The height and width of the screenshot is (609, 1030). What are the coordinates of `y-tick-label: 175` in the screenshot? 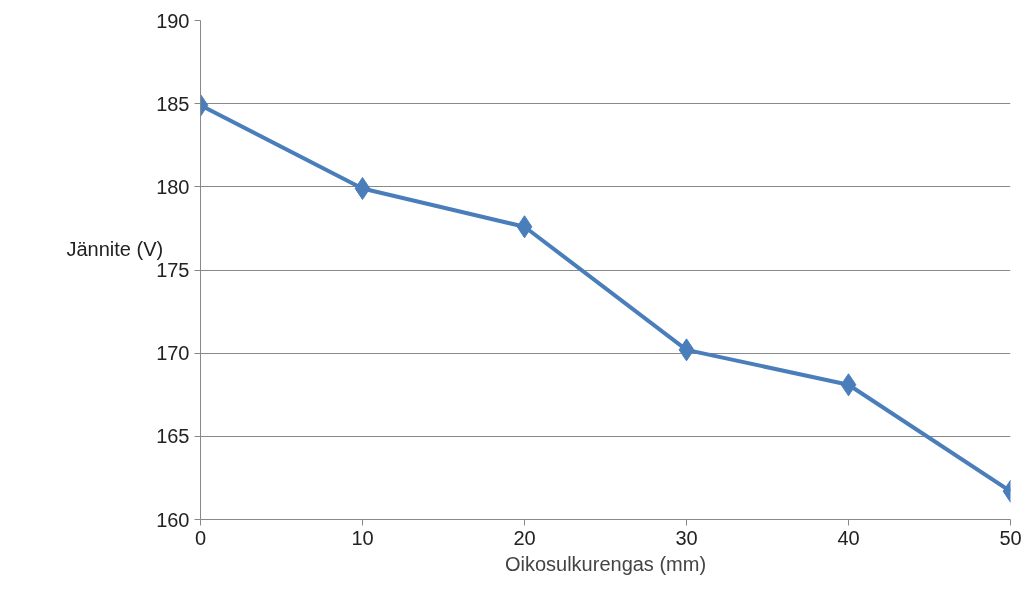 It's located at (173, 270).